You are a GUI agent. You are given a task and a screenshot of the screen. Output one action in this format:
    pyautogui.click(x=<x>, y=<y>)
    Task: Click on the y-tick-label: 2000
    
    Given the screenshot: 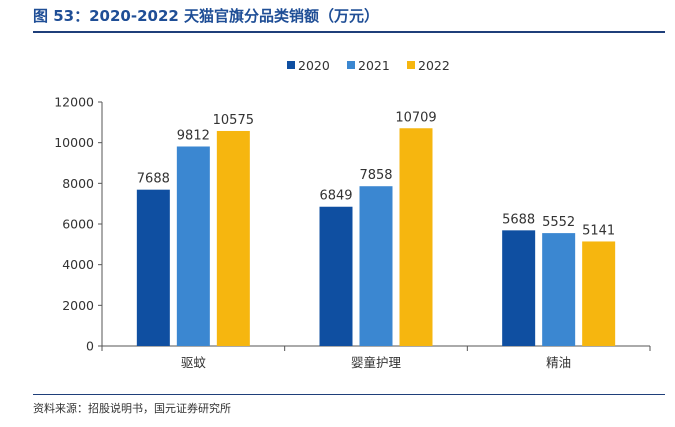 What is the action you would take?
    pyautogui.click(x=78, y=305)
    